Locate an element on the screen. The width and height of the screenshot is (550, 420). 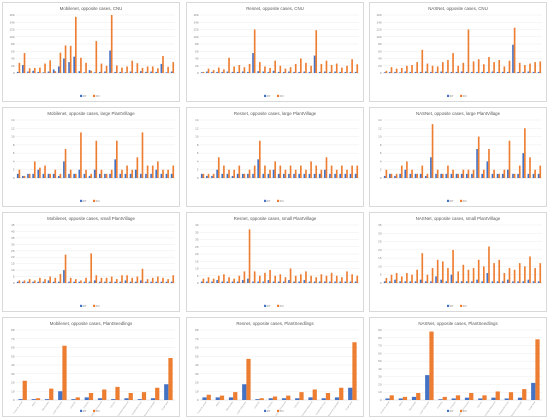
category-label: Maize is located at coordinates (34, 404).